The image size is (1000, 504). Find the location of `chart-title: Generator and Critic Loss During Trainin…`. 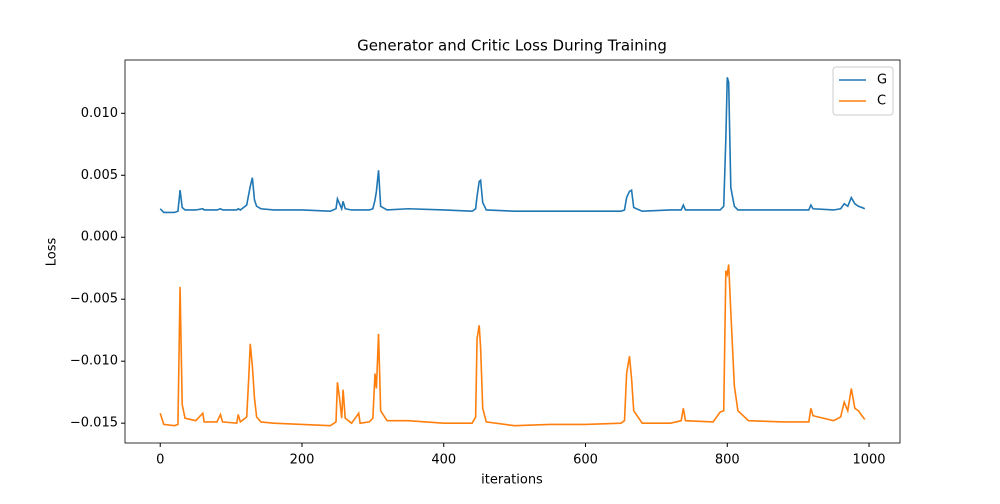

chart-title: Generator and Critic Loss During Trainin… is located at coordinates (512, 46).